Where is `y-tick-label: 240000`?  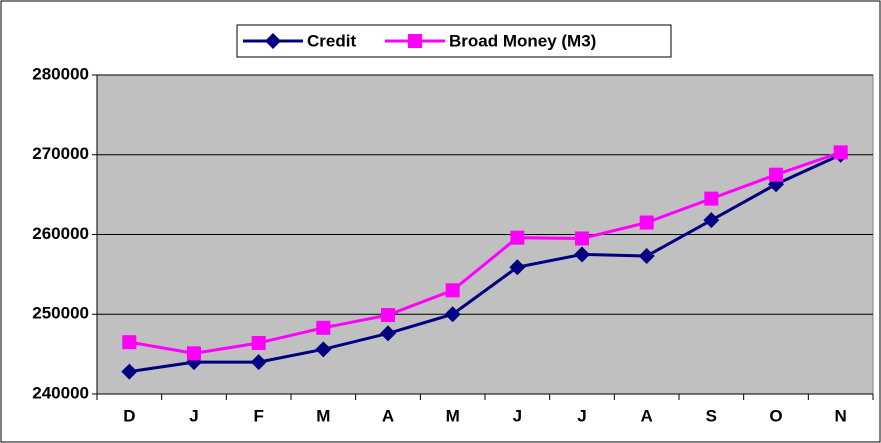 y-tick-label: 240000 is located at coordinates (60, 392).